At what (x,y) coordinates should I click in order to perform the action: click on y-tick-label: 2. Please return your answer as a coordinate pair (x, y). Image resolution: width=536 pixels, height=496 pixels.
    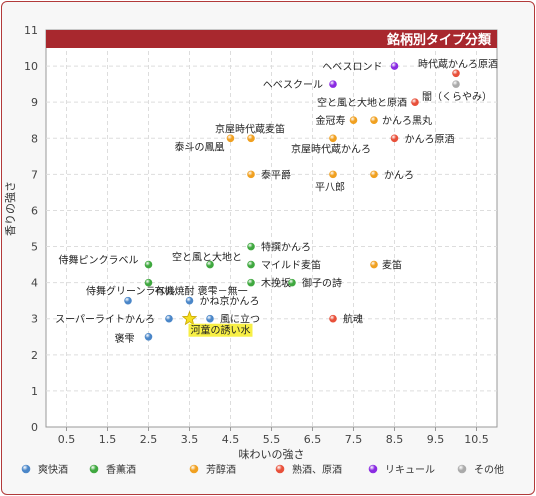
    Looking at the image, I should click on (34, 355).